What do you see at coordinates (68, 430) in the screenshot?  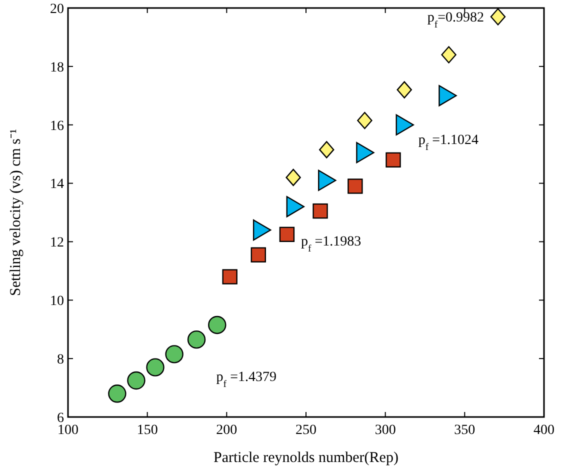 I see `x-tick-label: 100` at bounding box center [68, 430].